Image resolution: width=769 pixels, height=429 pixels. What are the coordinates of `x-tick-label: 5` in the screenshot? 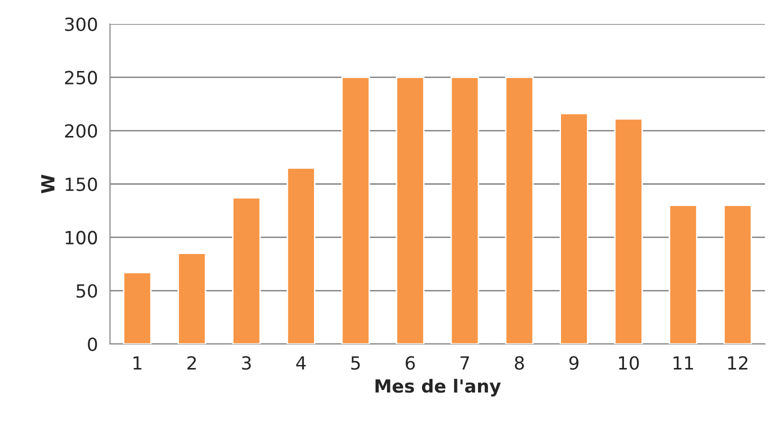 It's located at (355, 363).